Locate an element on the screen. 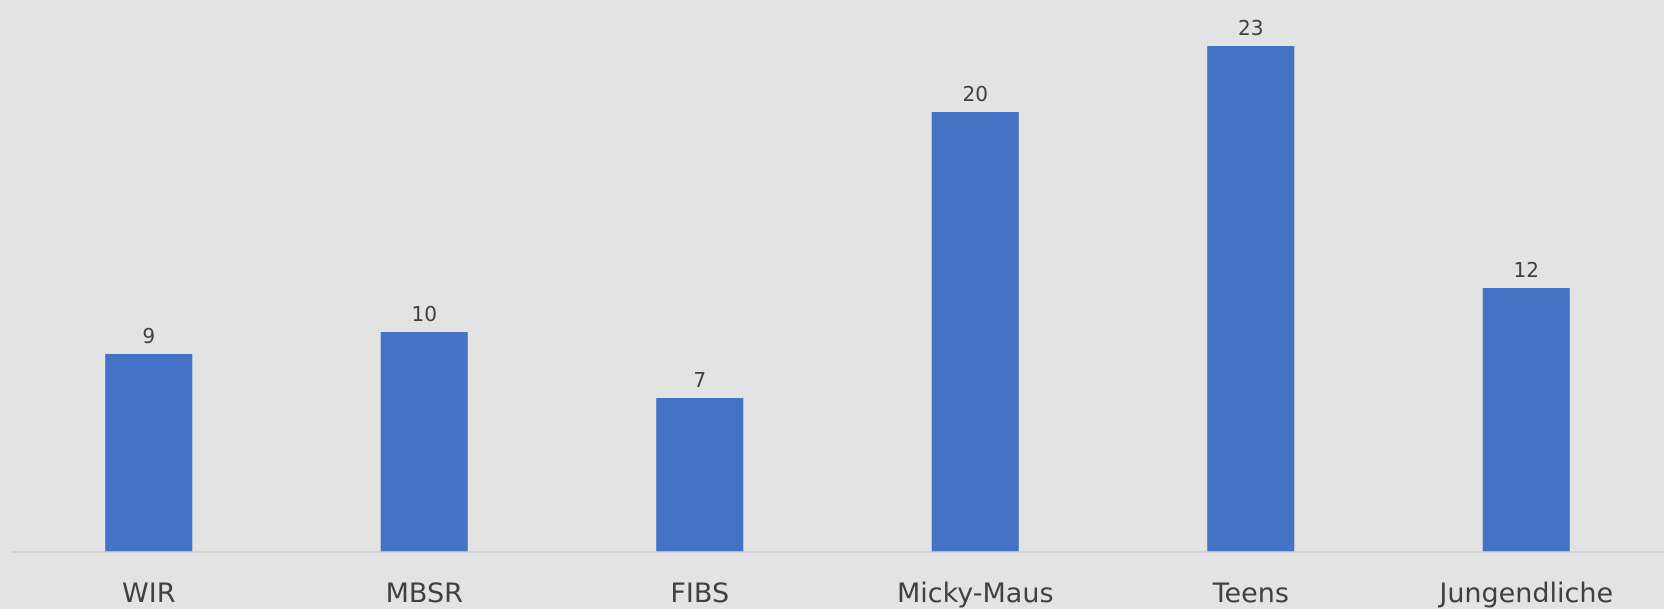 The image size is (1664, 609). data-label: 9 is located at coordinates (148, 336).